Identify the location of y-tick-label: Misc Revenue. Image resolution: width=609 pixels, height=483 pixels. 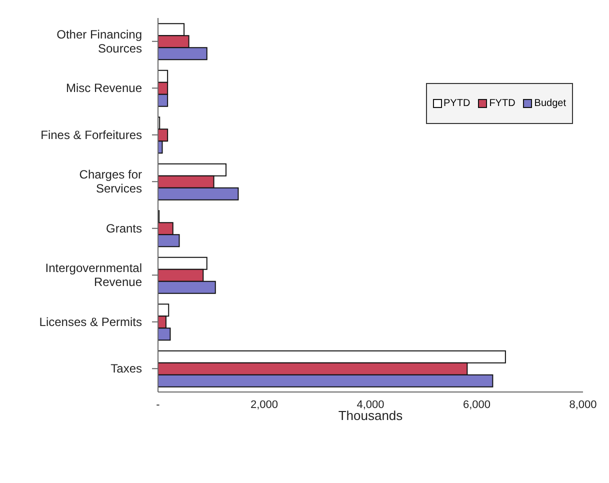
(104, 88).